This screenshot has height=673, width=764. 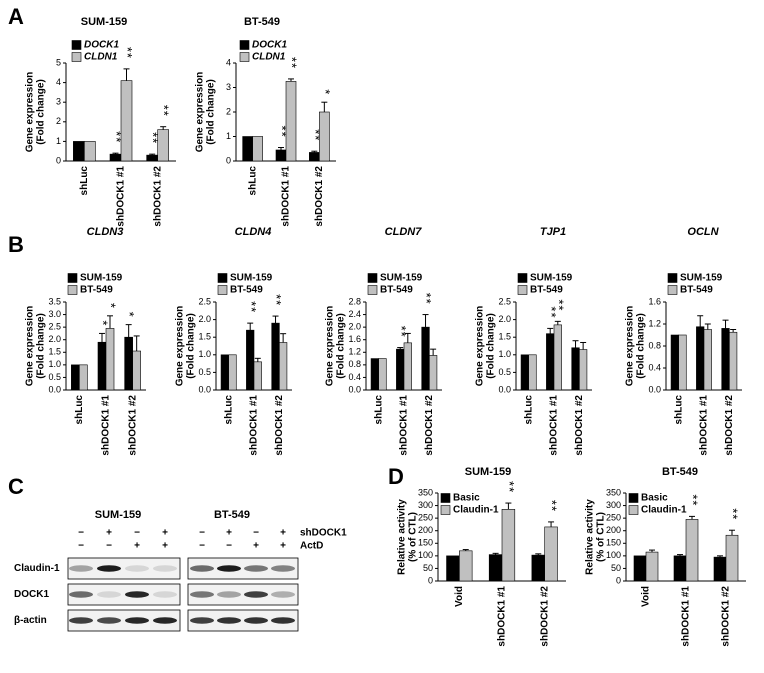 I want to click on panel-label: A, so click(x=16, y=16).